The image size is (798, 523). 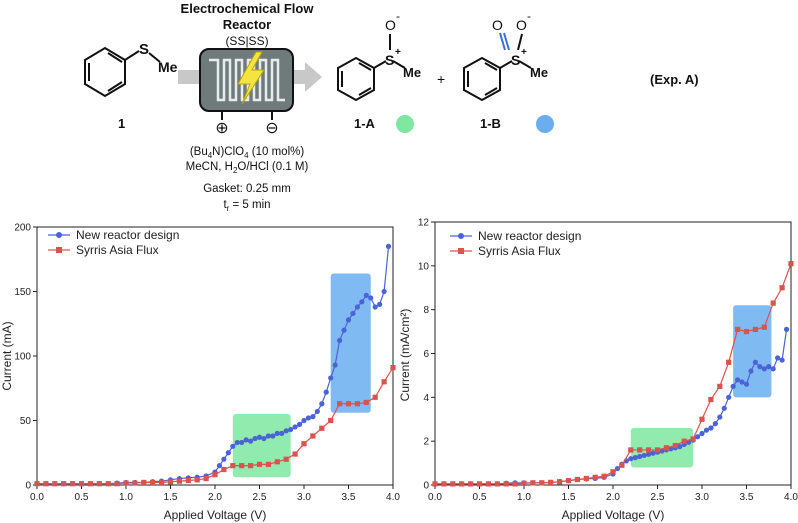 I want to click on y-tick-label: 100, so click(x=22, y=357).